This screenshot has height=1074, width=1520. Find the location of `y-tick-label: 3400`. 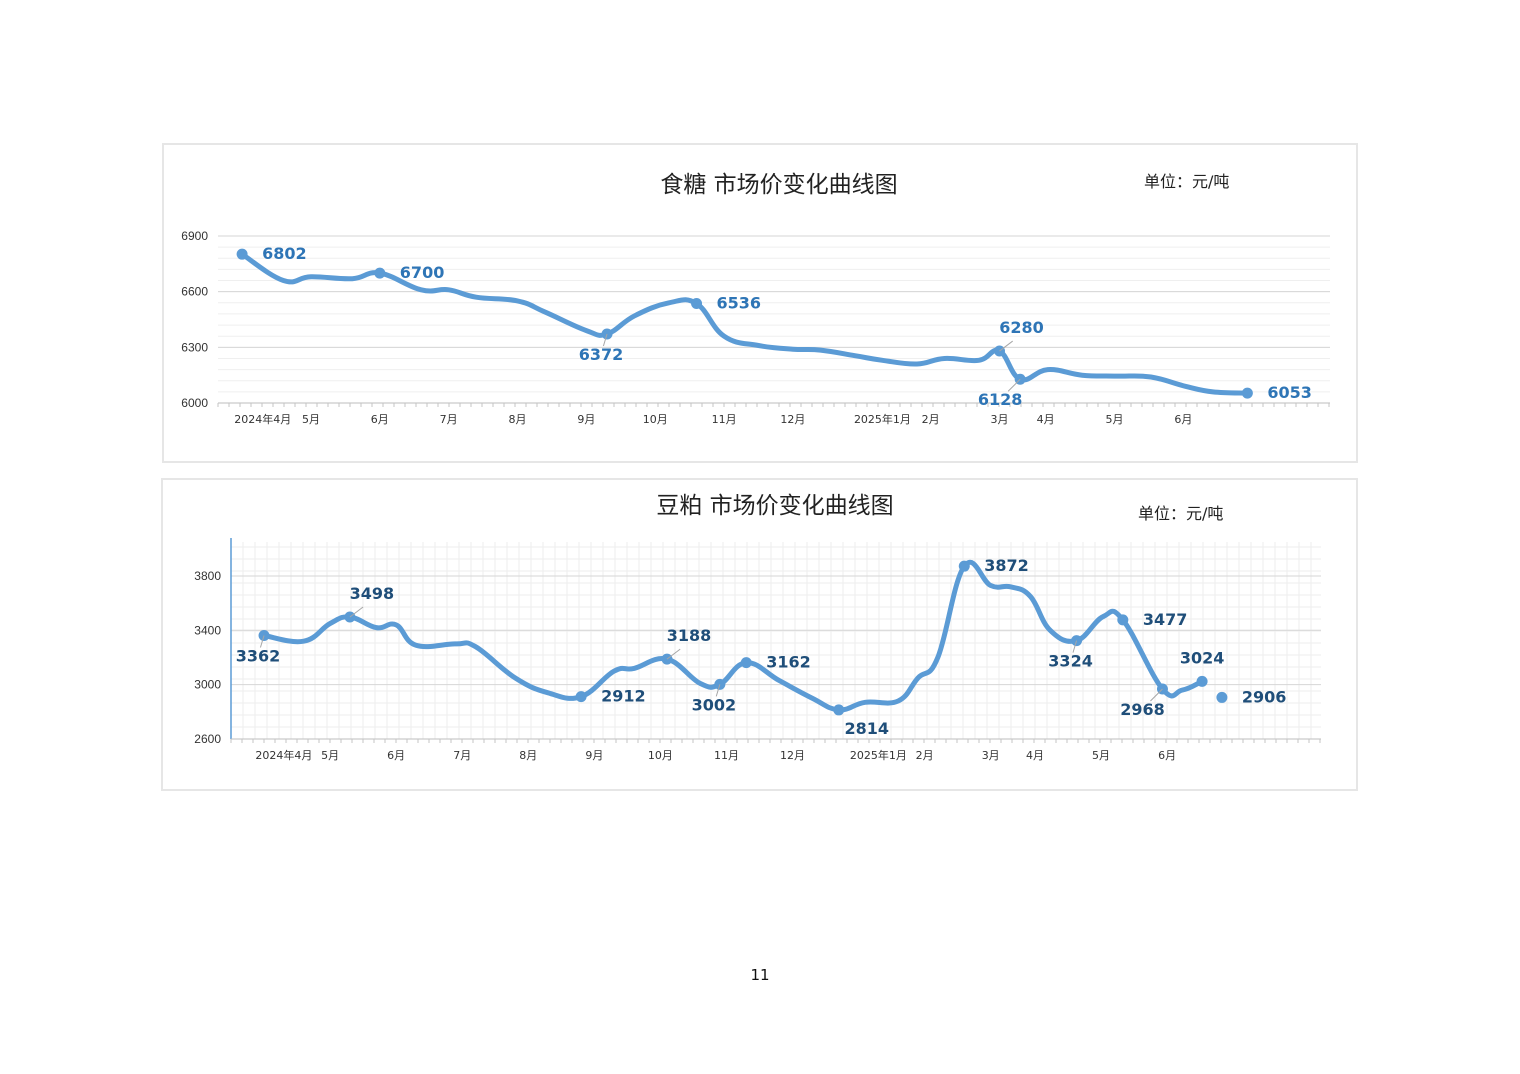

y-tick-label: 3400 is located at coordinates (207, 630).